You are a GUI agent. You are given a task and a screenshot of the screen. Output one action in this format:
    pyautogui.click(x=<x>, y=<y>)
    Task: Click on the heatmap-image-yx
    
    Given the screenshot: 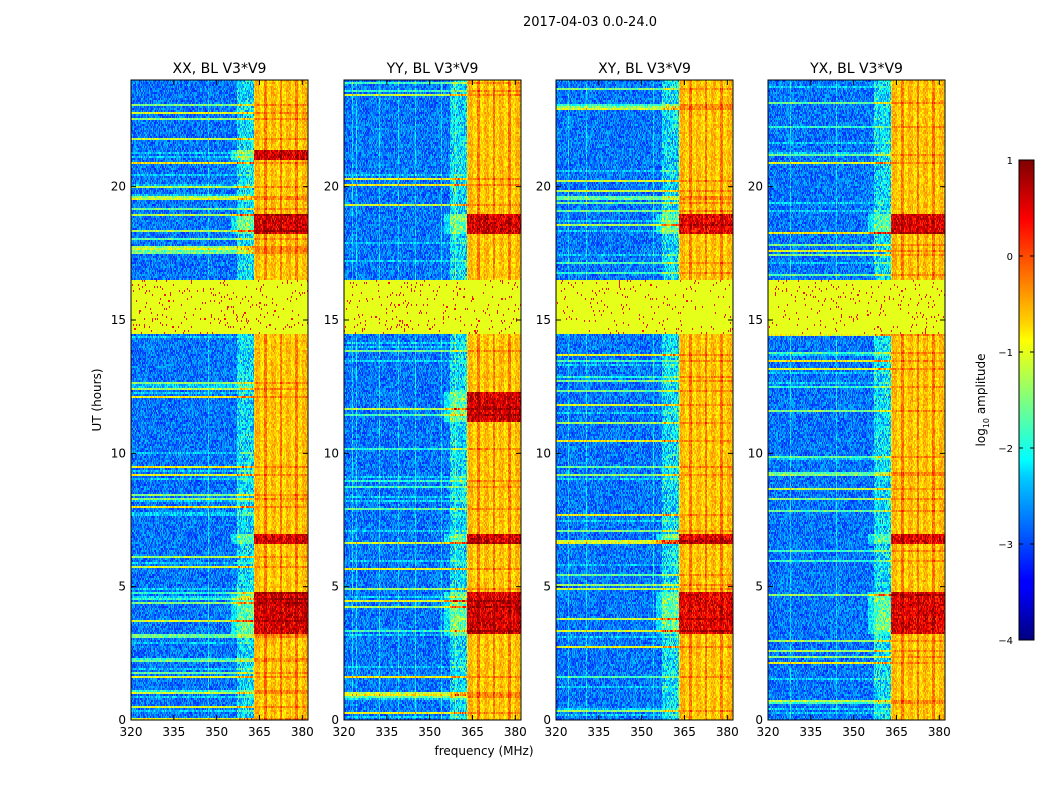 What is the action you would take?
    pyautogui.click(x=856, y=400)
    